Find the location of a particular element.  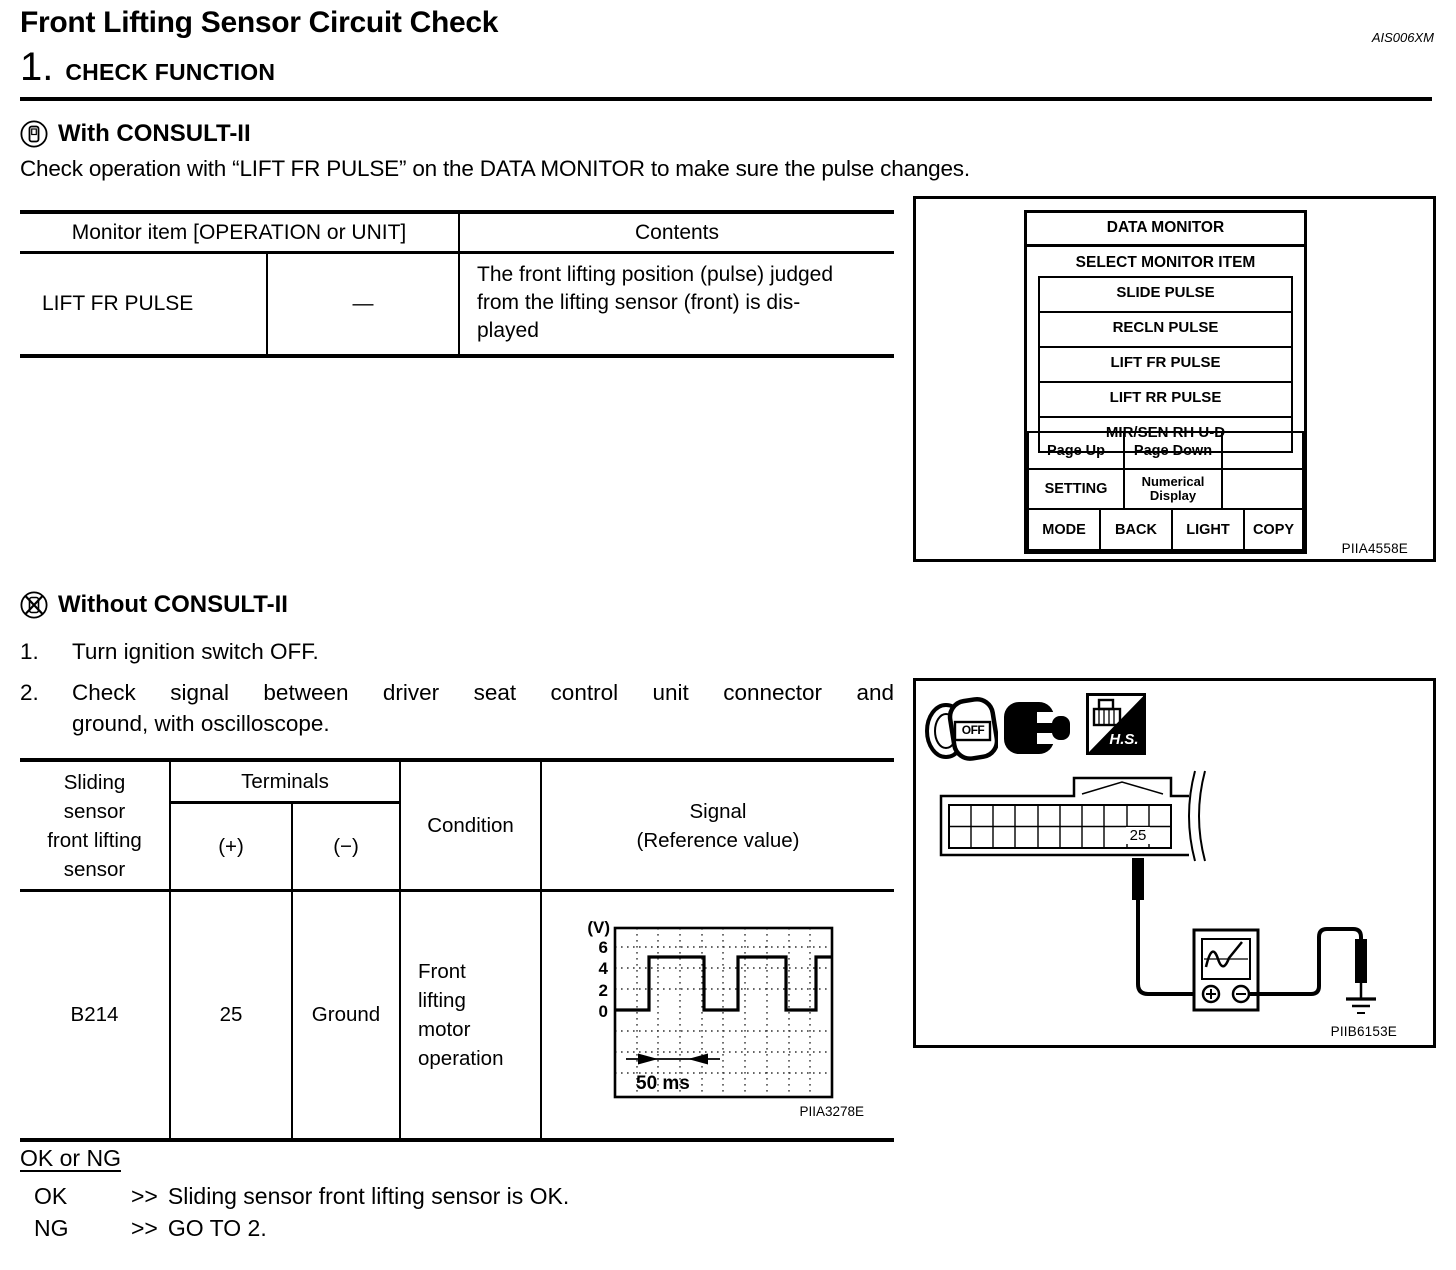

terminals-column-group: Terminals (+) (−) is located at coordinates (286, 825).